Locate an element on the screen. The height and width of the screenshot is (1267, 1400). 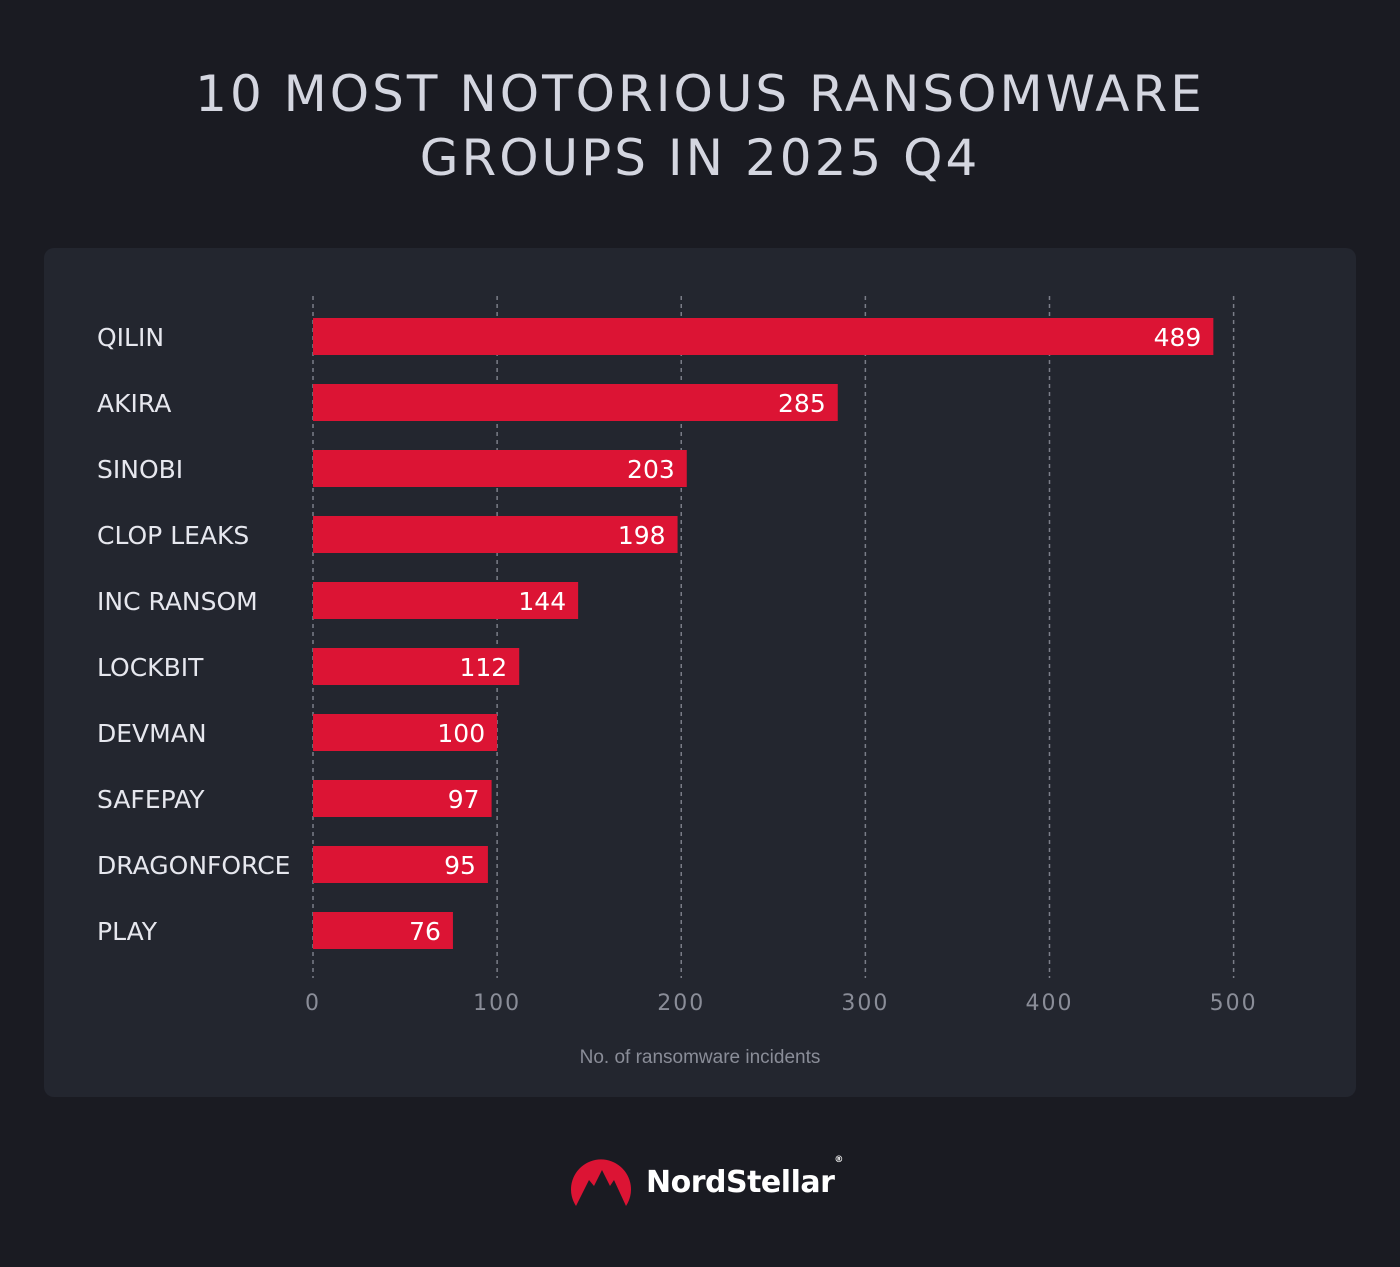
title-line-1: 10 MOST NOTORIOUS RANSOMWARE is located at coordinates (700, 94).